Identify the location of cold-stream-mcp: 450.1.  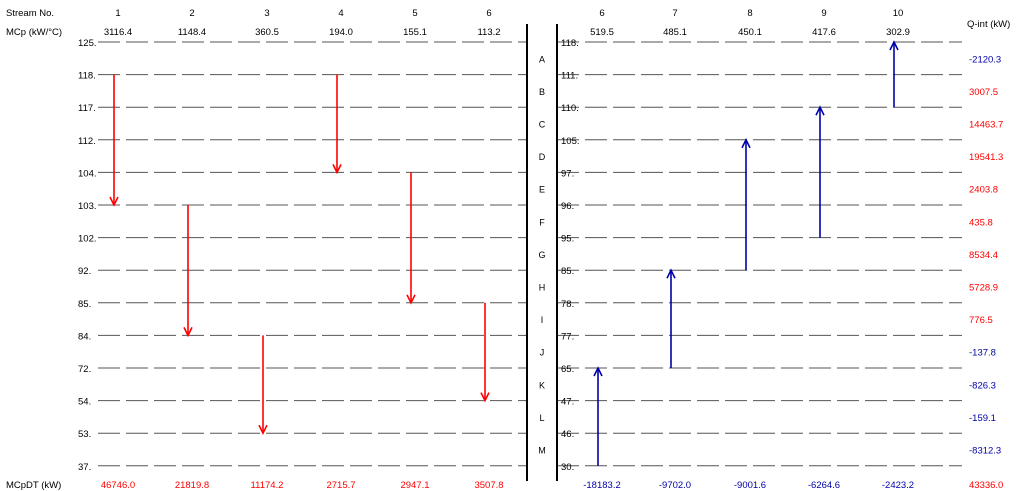
(750, 32).